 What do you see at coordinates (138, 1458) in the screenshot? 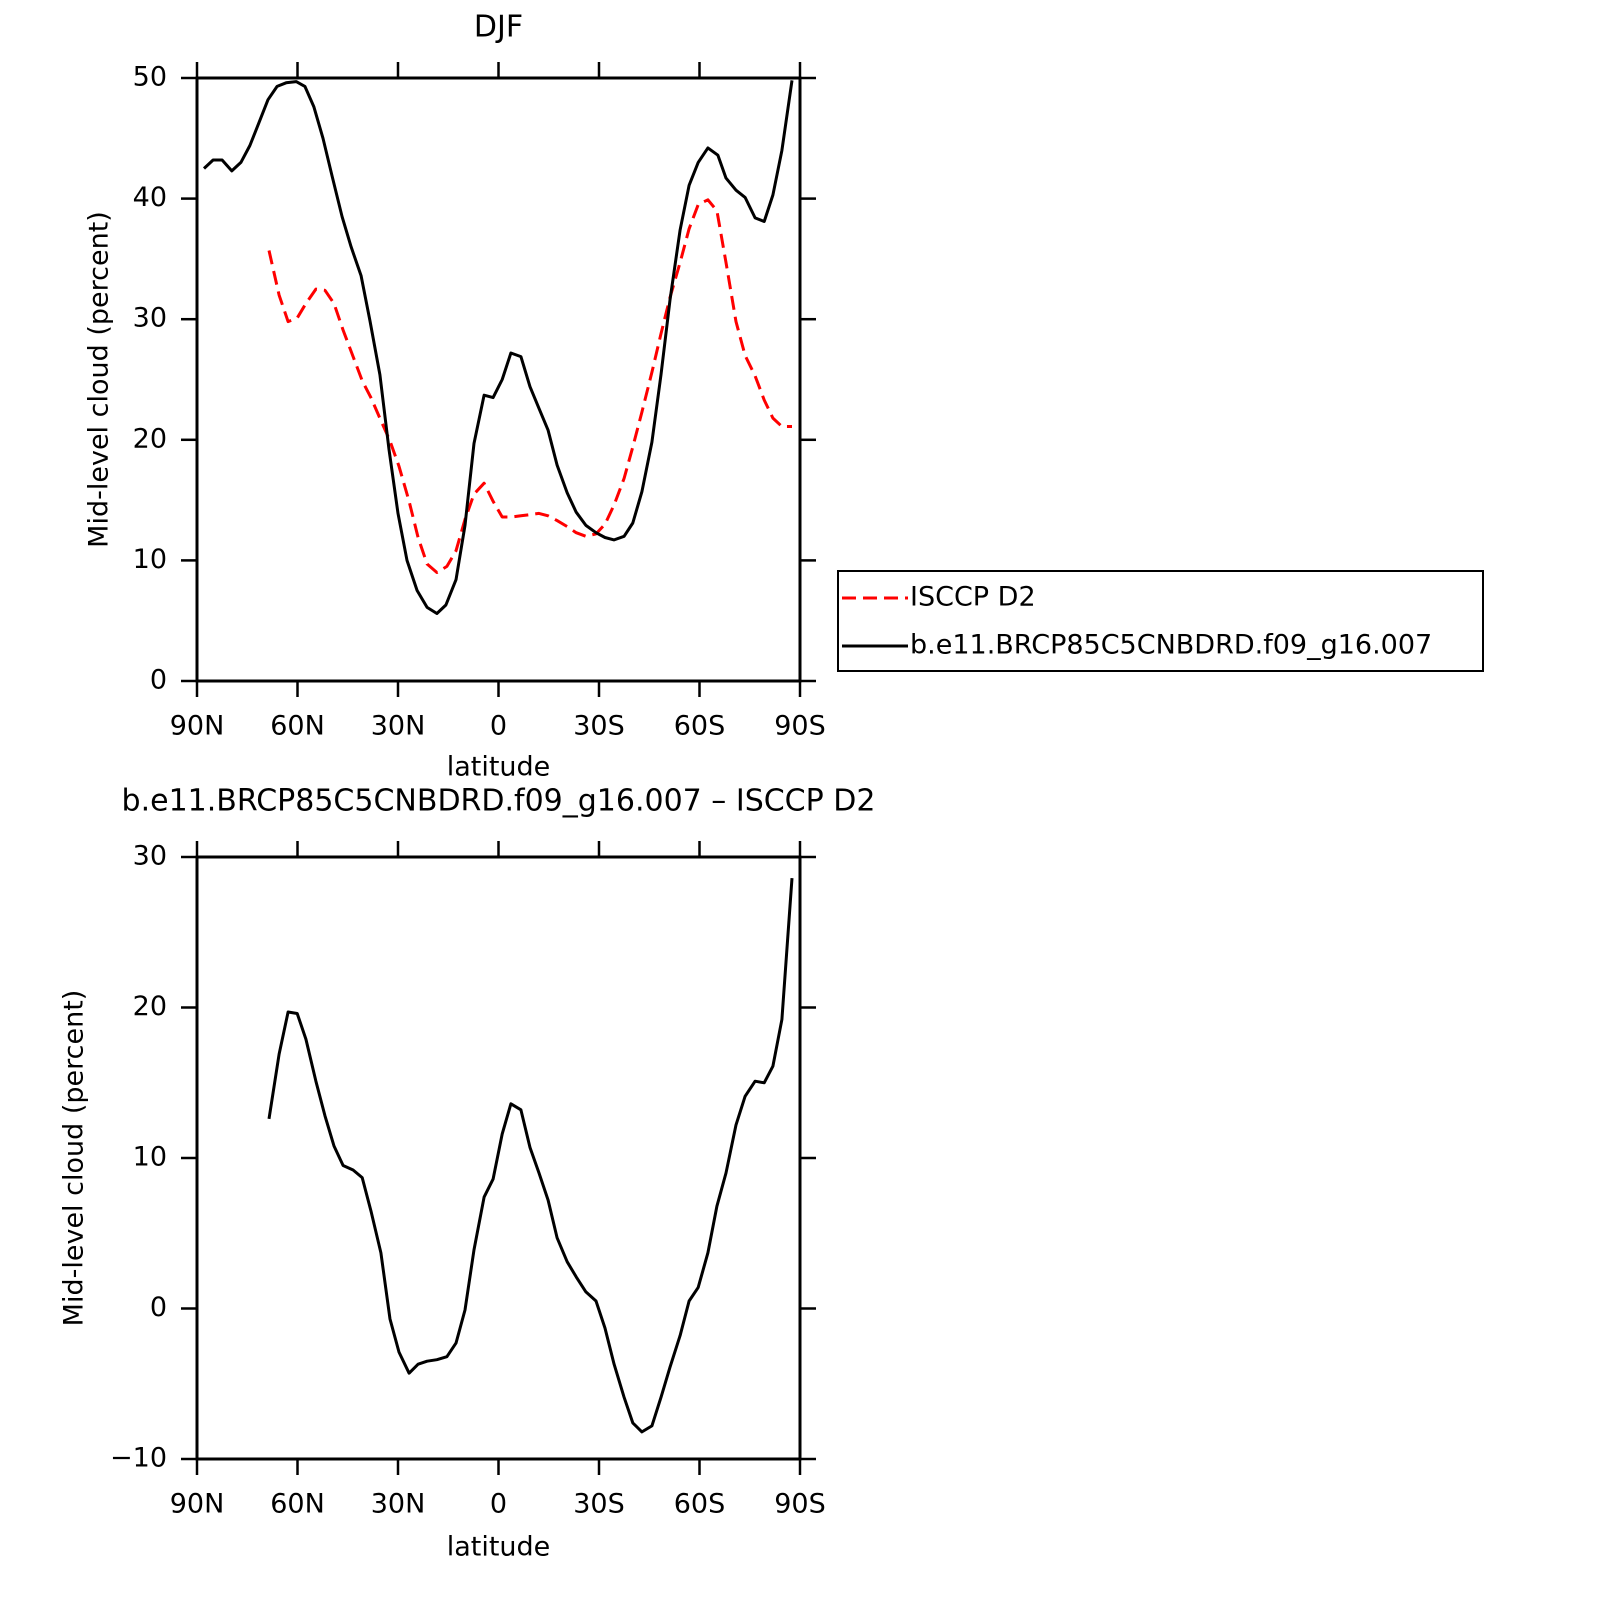
I see `y-tick-label: −10` at bounding box center [138, 1458].